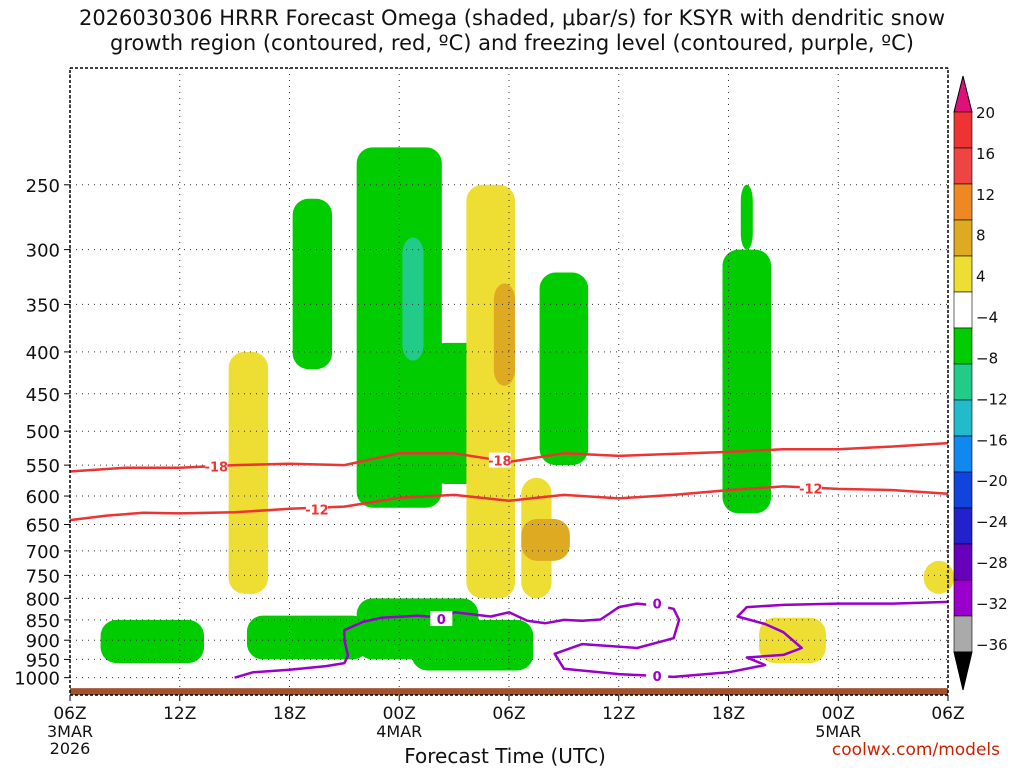  What do you see at coordinates (43, 552) in the screenshot?
I see `y-tick-label: 700` at bounding box center [43, 552].